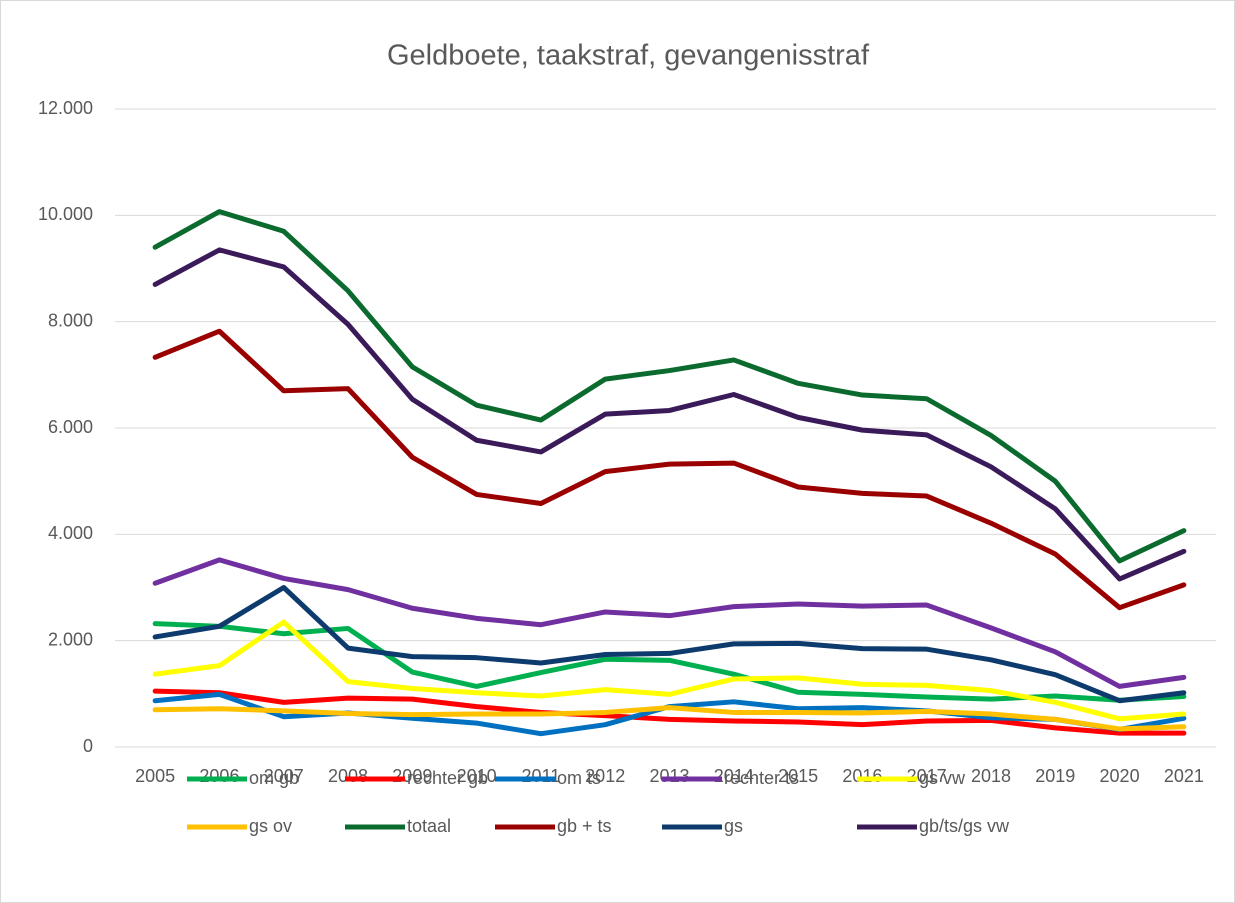  Describe the element at coordinates (798, 776) in the screenshot. I see `x-tick-label: 2015` at that location.